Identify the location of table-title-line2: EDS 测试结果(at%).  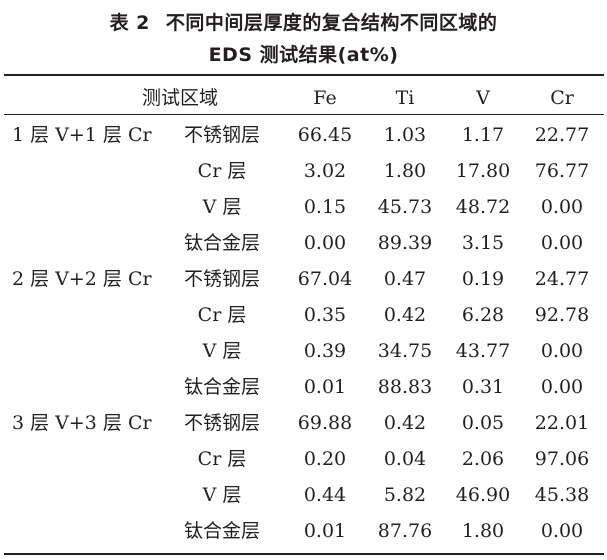
(303, 55).